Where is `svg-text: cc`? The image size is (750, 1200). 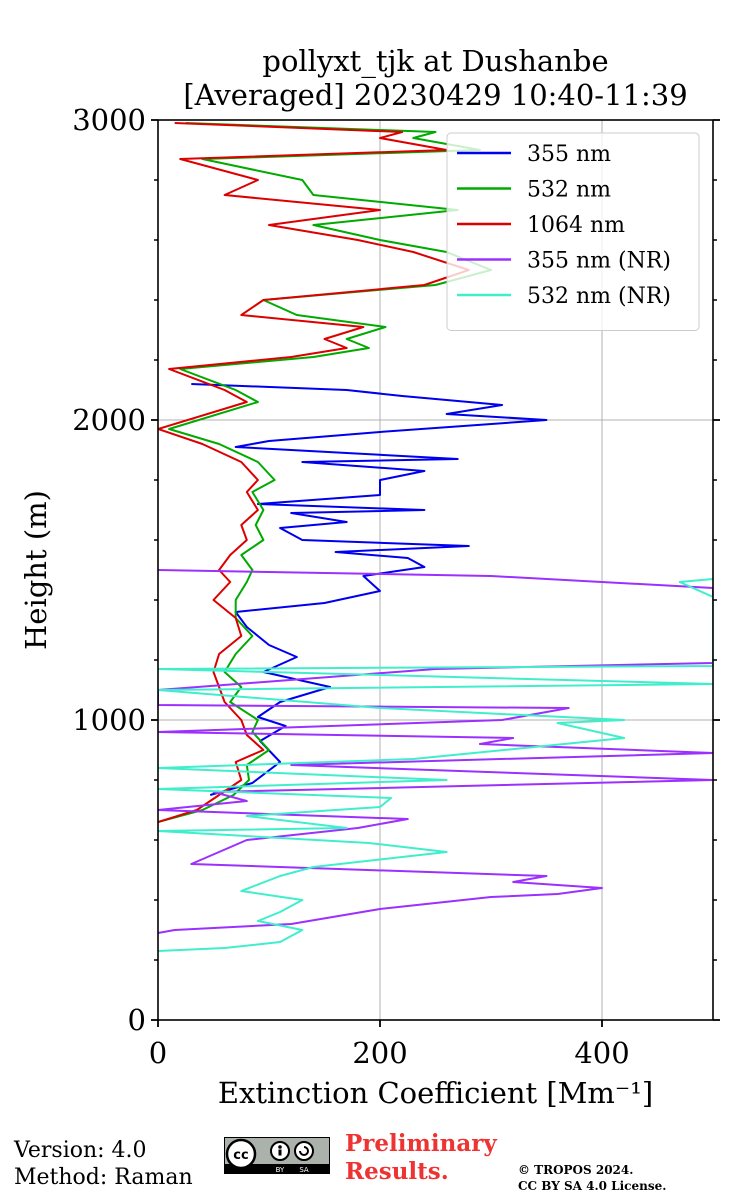
svg-text: cc is located at coordinates (240, 1155).